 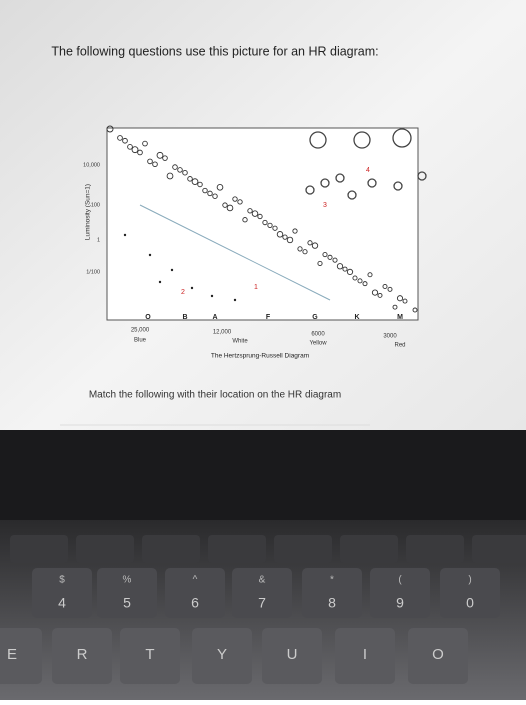 I want to click on temperature: 25,000, so click(x=140, y=331).